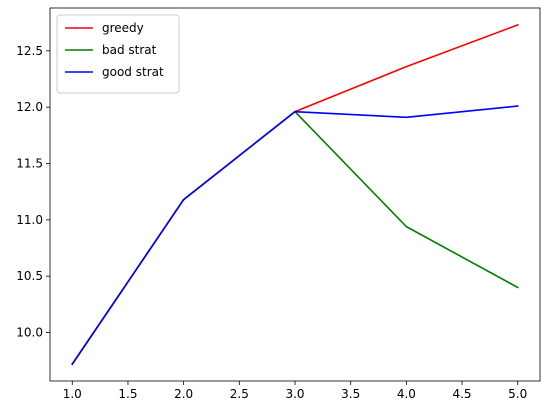 The height and width of the screenshot is (413, 556). I want to click on x-tick-label: 4.0, so click(406, 394).